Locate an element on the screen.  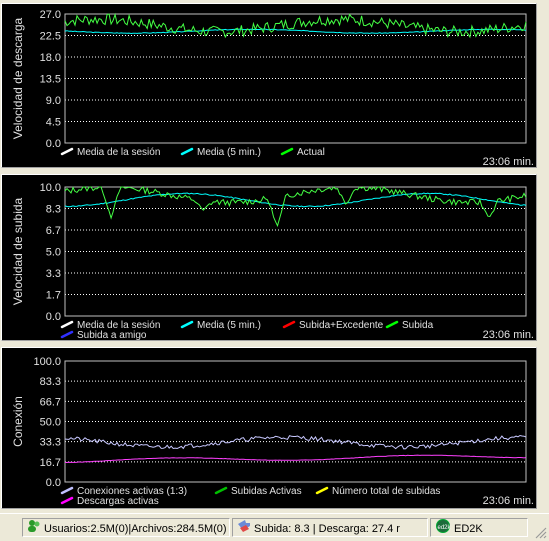
upload-tick-label: 10.0 is located at coordinates (50, 188).